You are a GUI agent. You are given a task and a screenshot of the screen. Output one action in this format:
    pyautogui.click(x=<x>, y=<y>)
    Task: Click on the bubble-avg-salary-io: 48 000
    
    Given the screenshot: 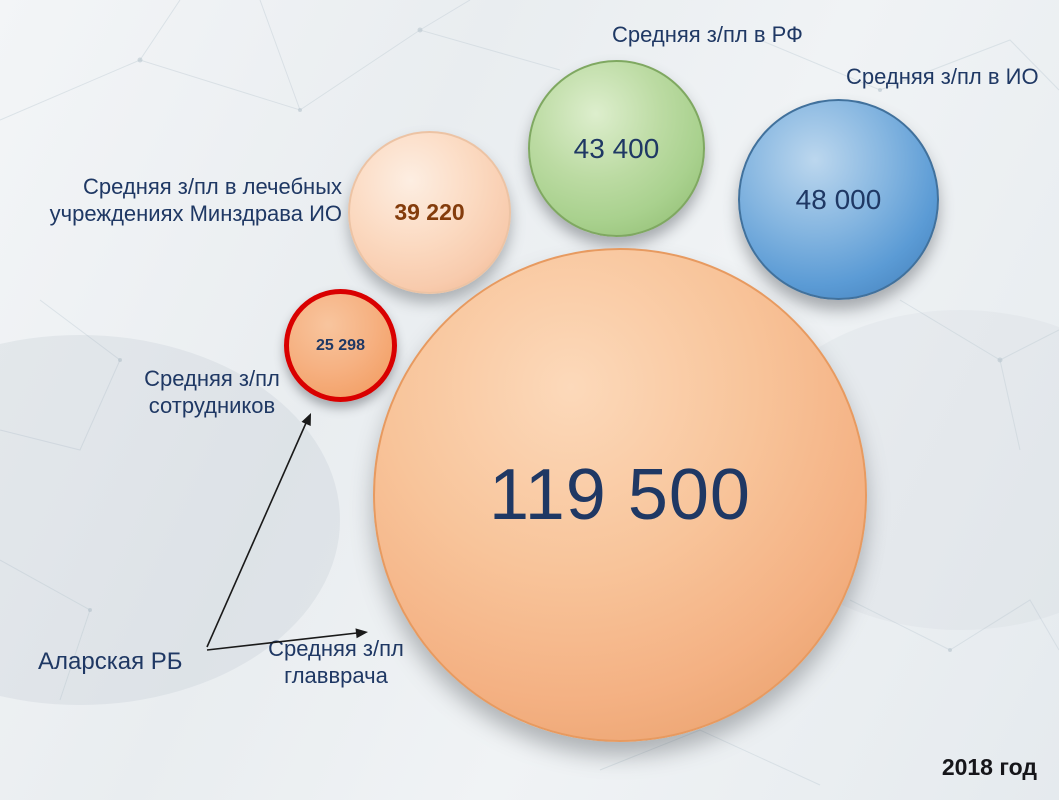 What is the action you would take?
    pyautogui.click(x=838, y=199)
    